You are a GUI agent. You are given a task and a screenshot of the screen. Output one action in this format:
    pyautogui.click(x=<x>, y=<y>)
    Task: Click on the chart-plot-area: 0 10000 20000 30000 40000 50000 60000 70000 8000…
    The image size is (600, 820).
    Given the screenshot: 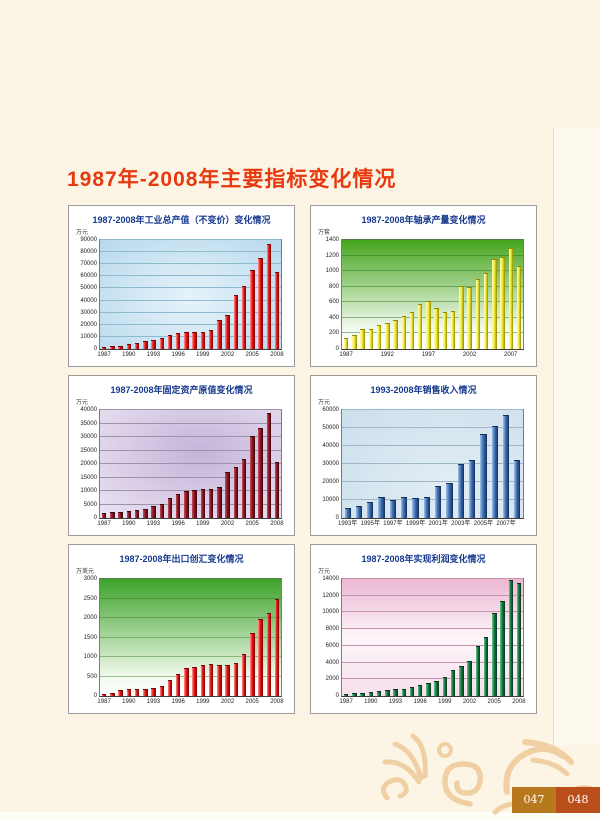 What is the action you would take?
    pyautogui.click(x=181, y=297)
    